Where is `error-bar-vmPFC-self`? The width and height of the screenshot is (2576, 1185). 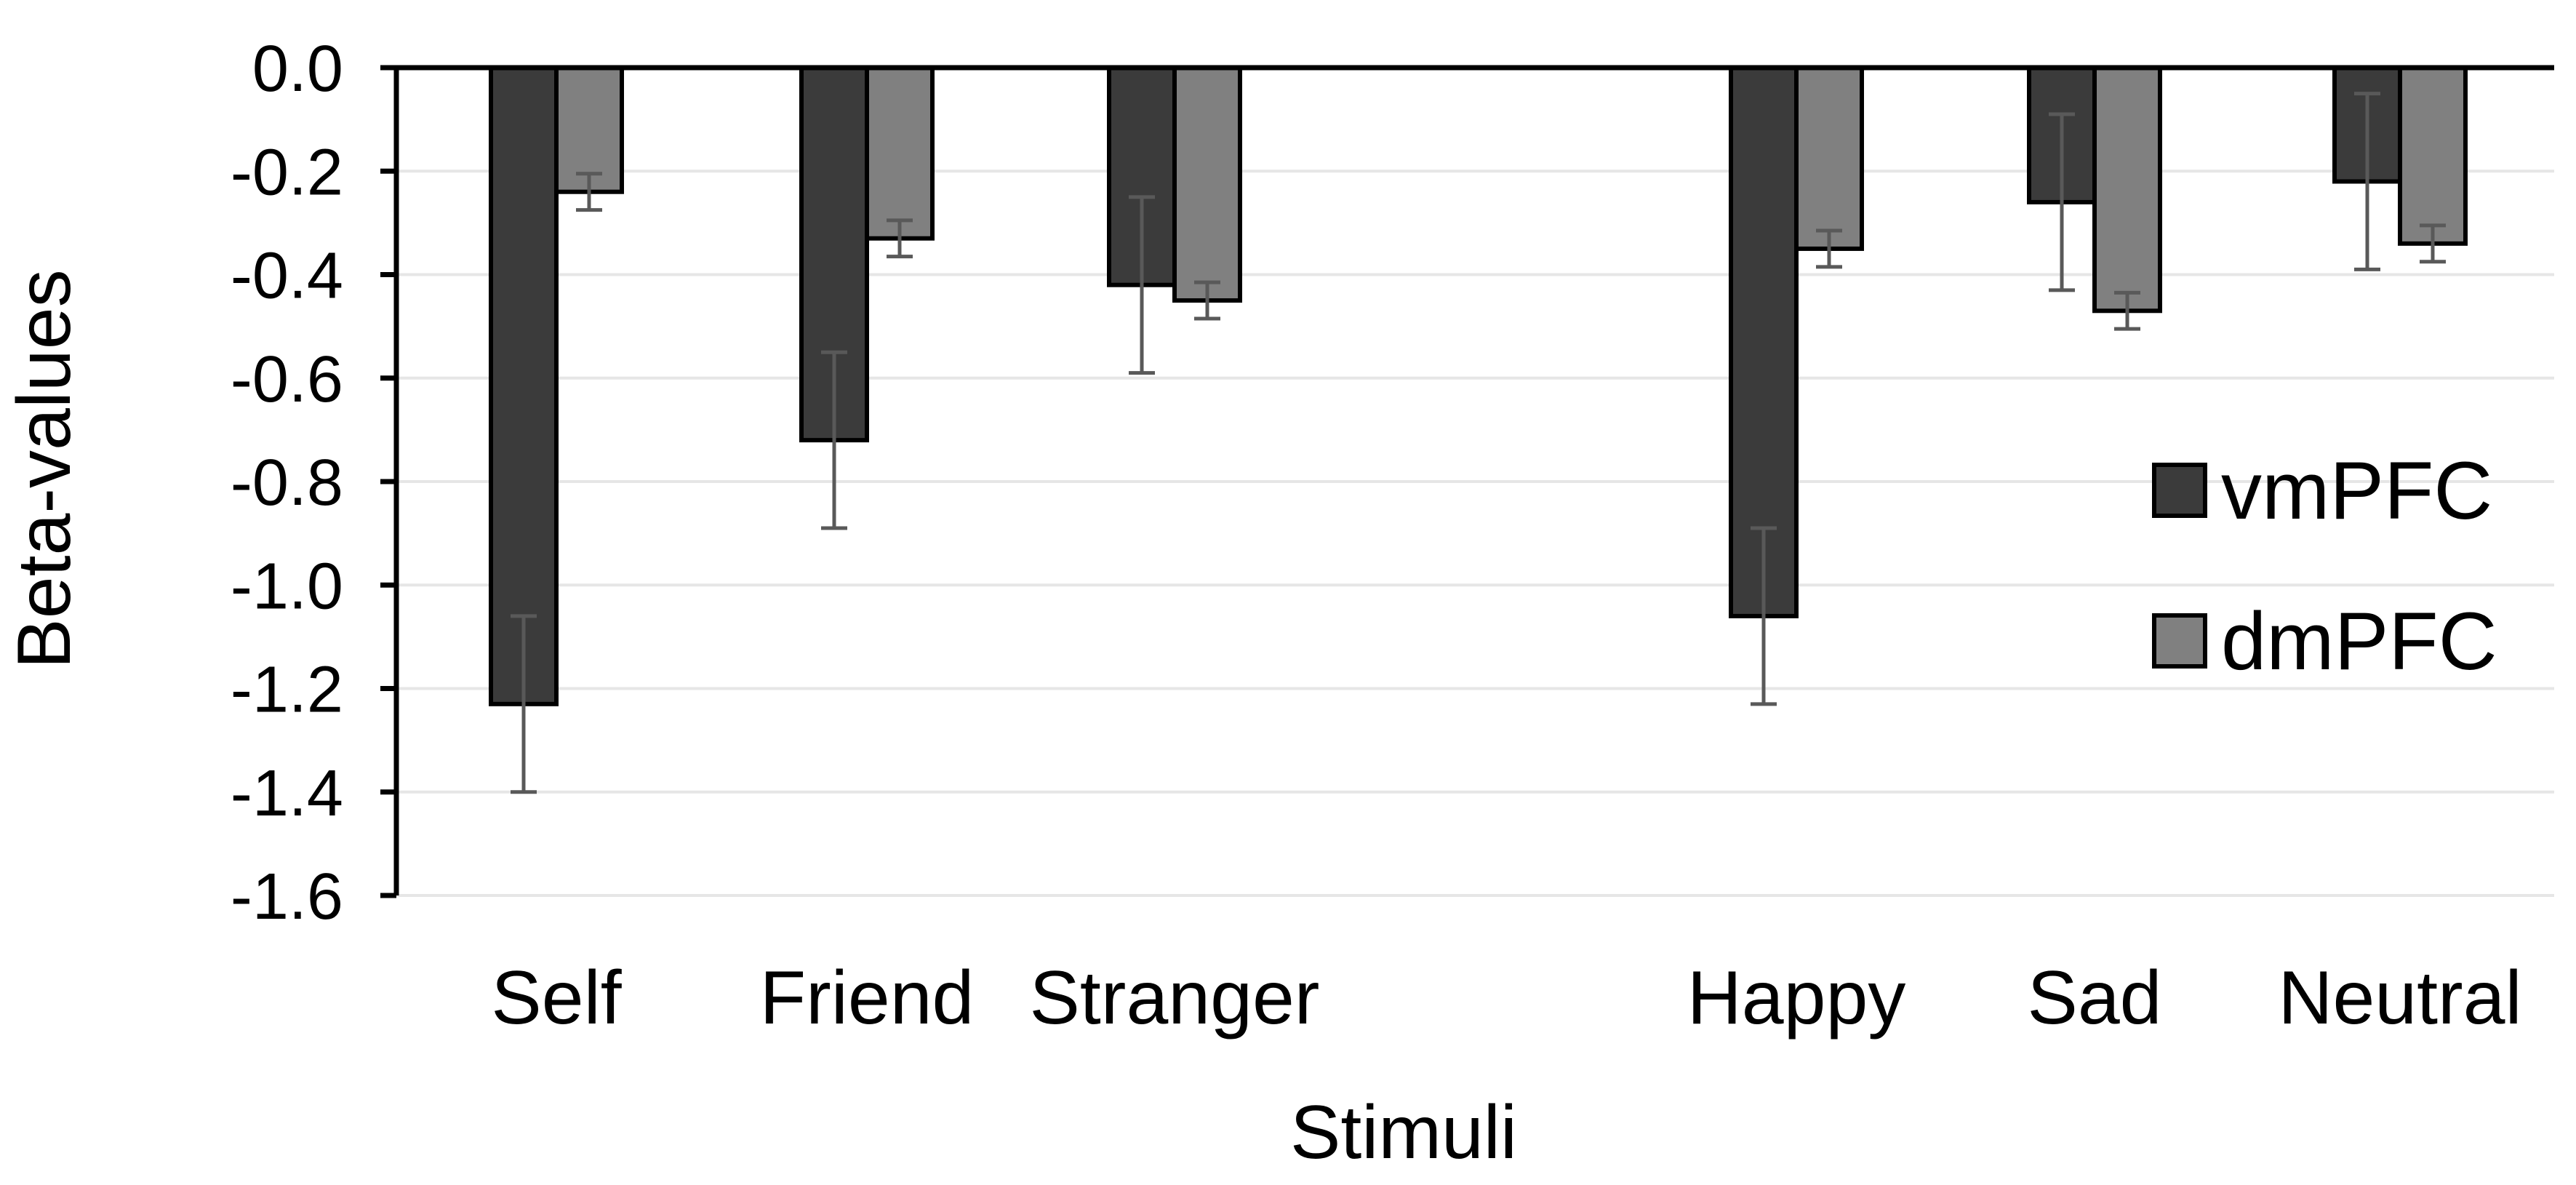
error-bar-vmPFC-self is located at coordinates (524, 704).